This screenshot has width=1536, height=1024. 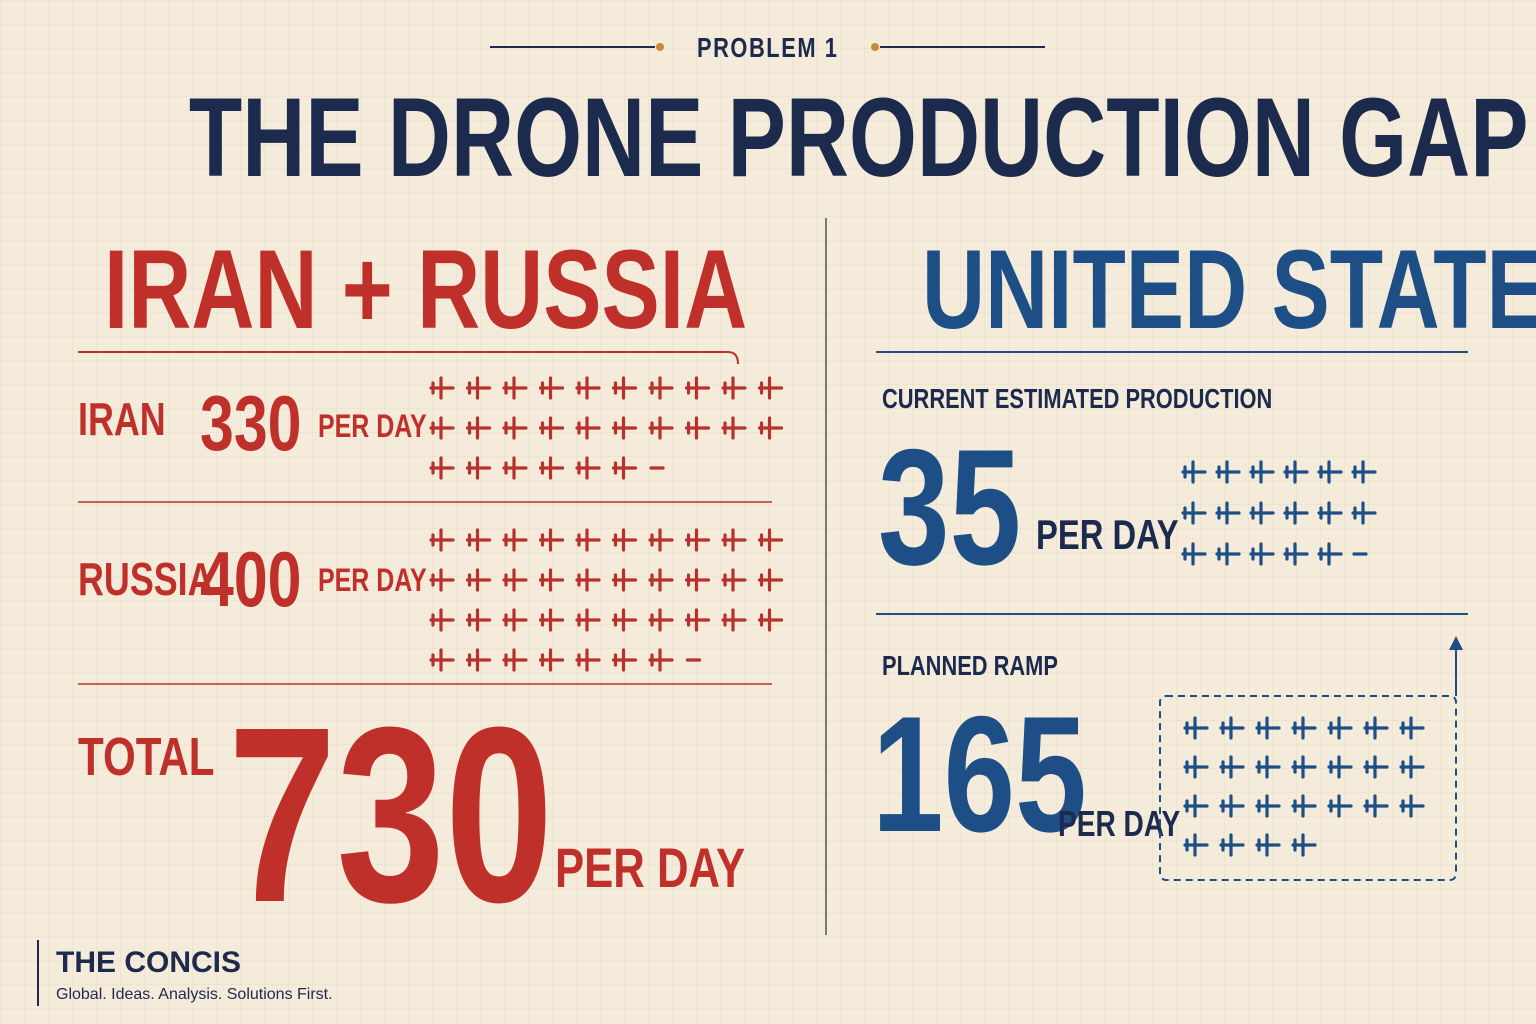 What do you see at coordinates (149, 962) in the screenshot?
I see `brand: THE CONCIS` at bounding box center [149, 962].